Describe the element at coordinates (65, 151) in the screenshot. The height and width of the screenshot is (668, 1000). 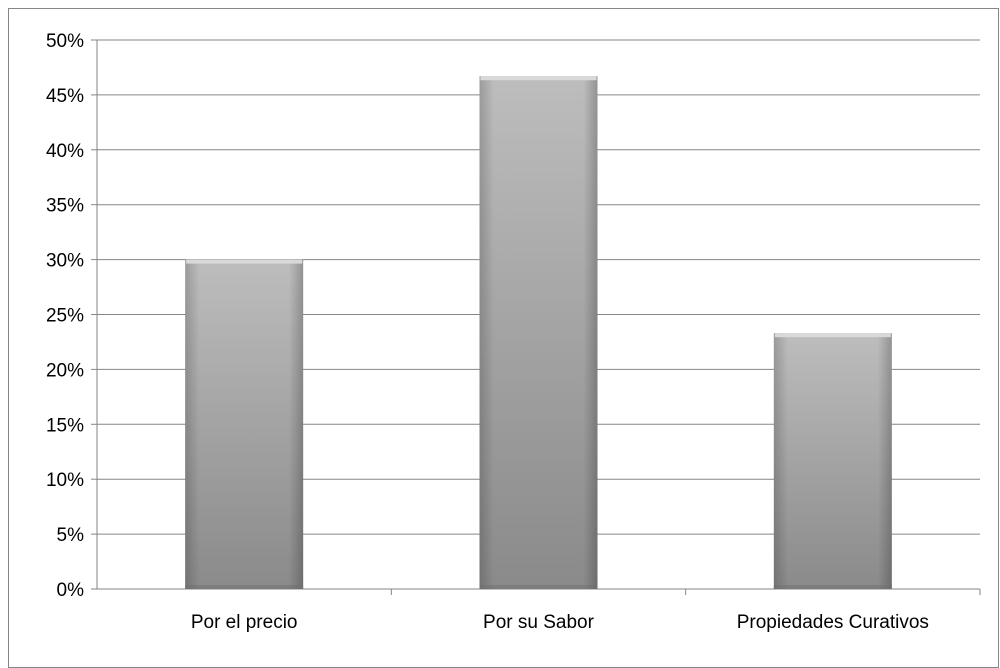
I see `y-tick-label: 40%` at that location.